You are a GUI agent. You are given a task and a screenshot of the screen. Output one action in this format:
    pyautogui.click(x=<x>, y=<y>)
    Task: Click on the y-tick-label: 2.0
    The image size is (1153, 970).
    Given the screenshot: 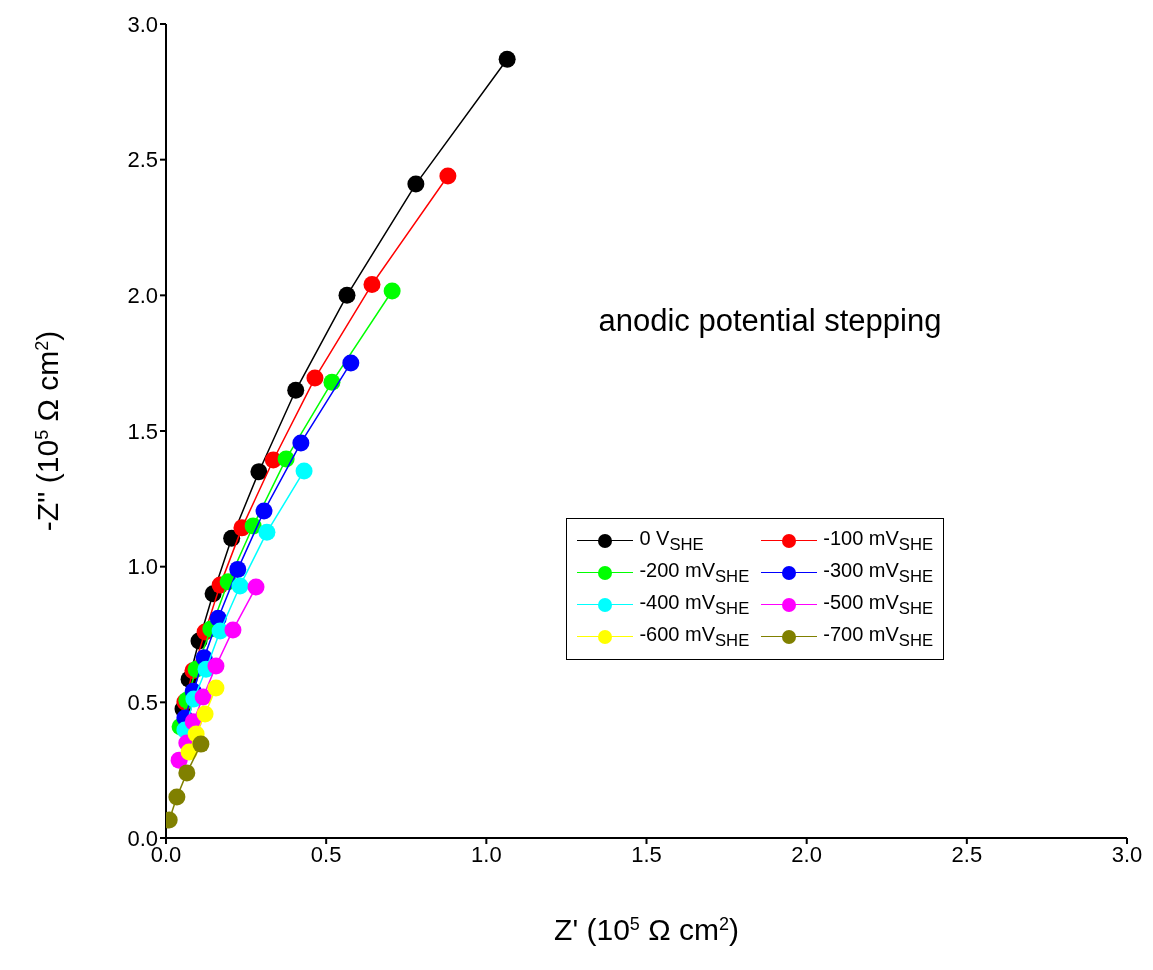 What is the action you would take?
    pyautogui.click(x=142, y=296)
    